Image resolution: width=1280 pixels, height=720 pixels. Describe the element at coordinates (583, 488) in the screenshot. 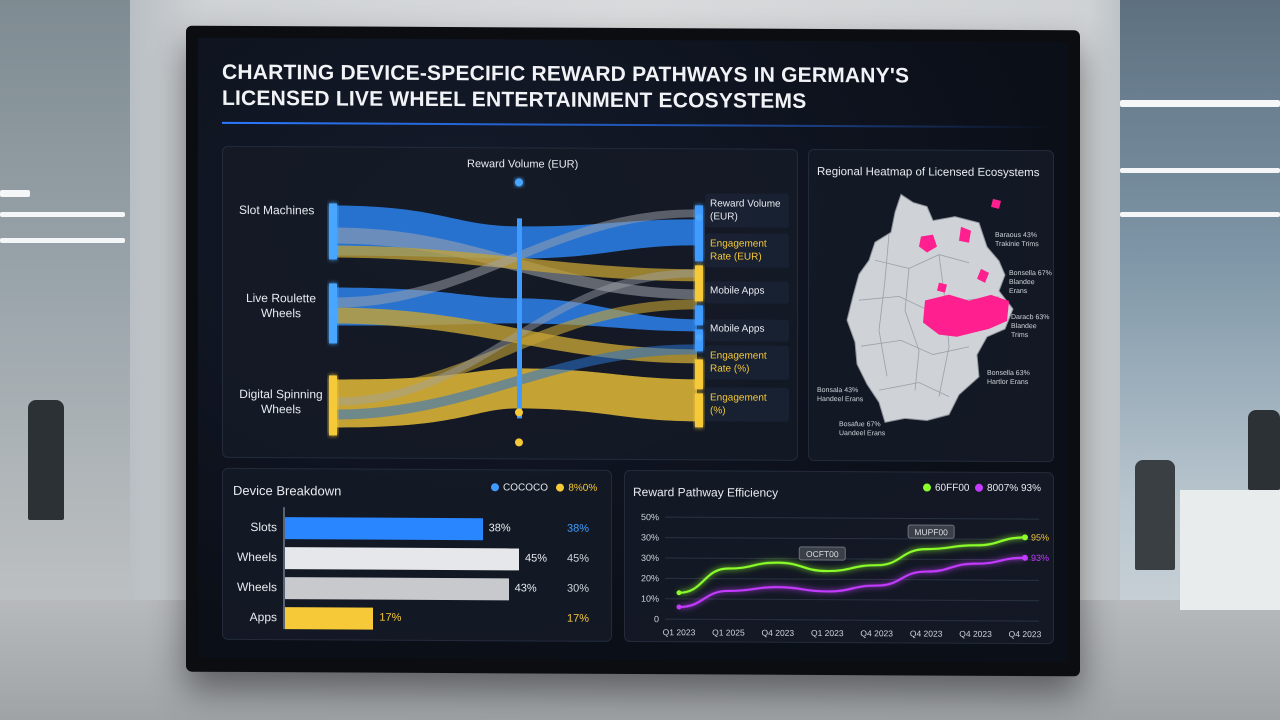

I see `legend-label: 8%0%` at that location.